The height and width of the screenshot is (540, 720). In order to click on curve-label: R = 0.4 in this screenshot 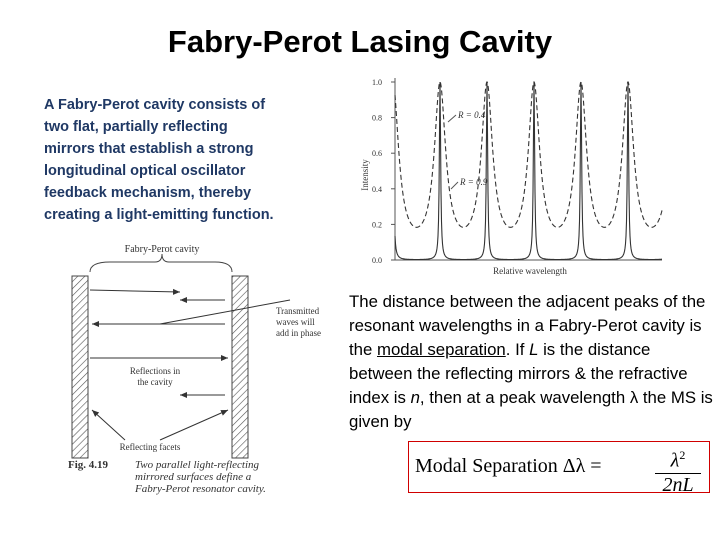, I will do `click(471, 115)`.